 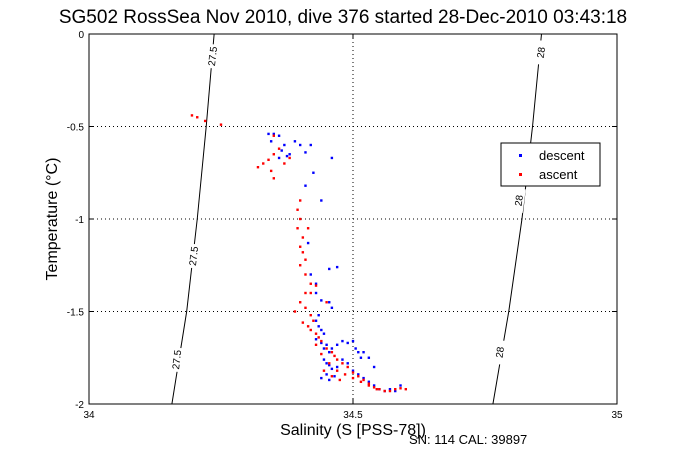 I want to click on x-tick-label-1: 34.5, so click(x=353, y=415).